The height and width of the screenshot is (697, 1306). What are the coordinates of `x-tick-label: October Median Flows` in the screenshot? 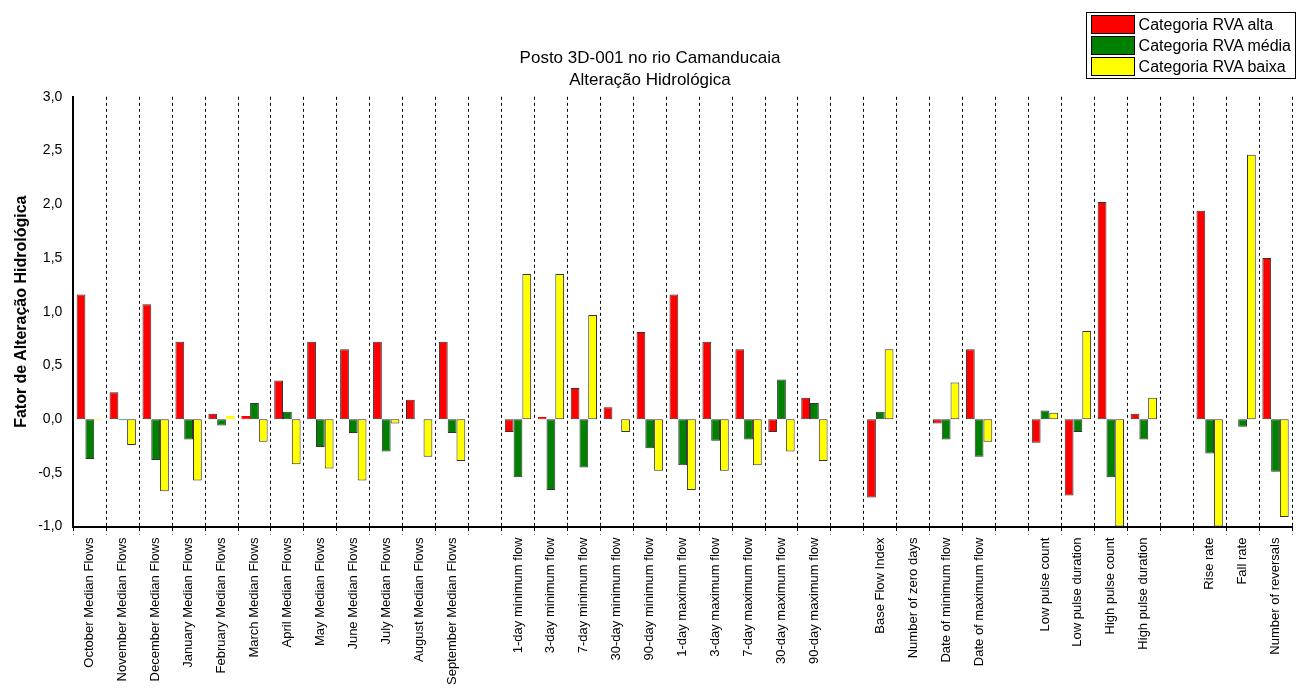 It's located at (89, 602).